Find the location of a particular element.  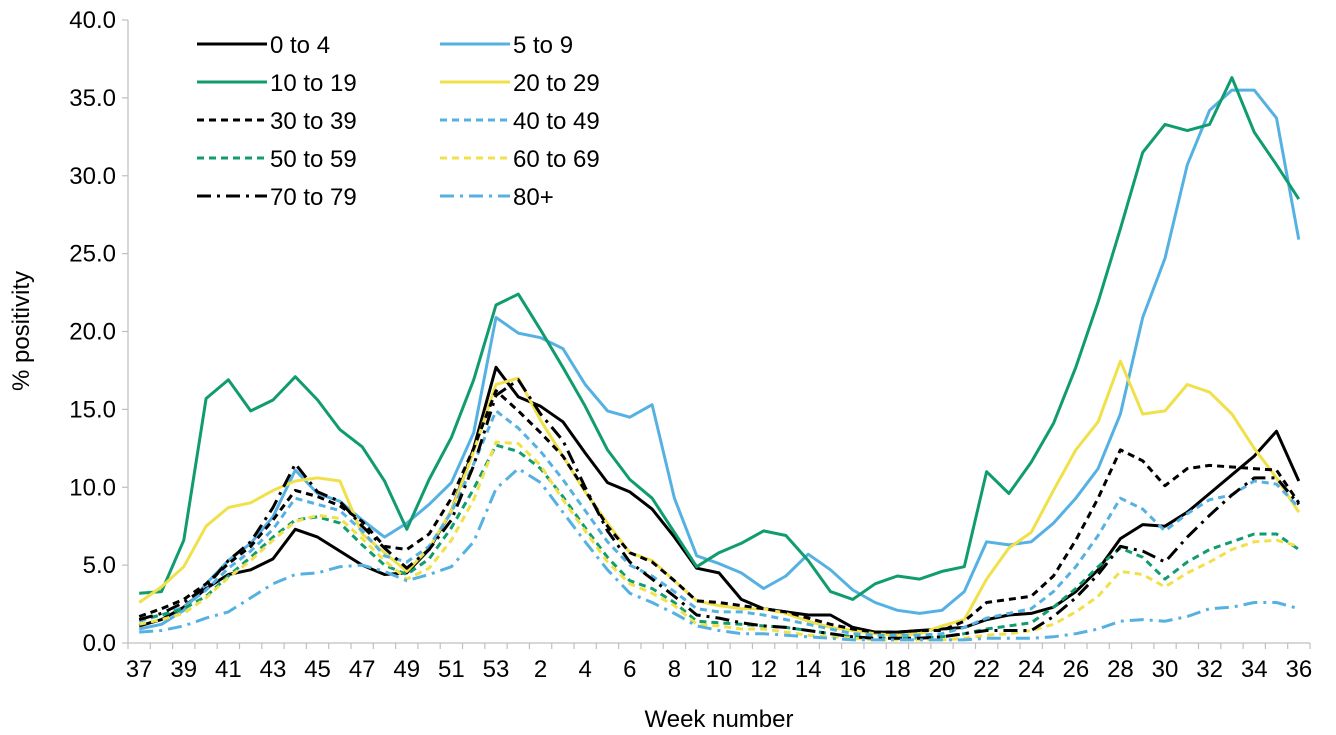

x-tick-label: 12 is located at coordinates (763, 669).